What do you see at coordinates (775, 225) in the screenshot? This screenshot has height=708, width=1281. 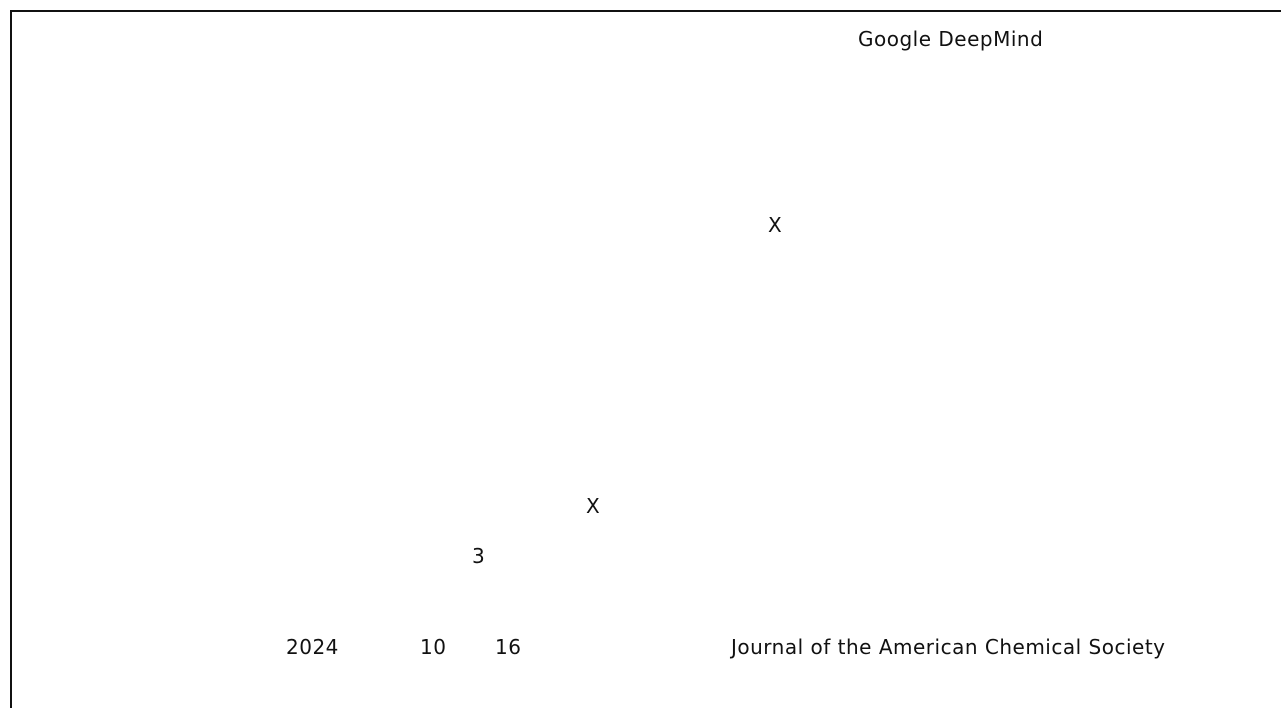 I see `mark-upper: X` at bounding box center [775, 225].